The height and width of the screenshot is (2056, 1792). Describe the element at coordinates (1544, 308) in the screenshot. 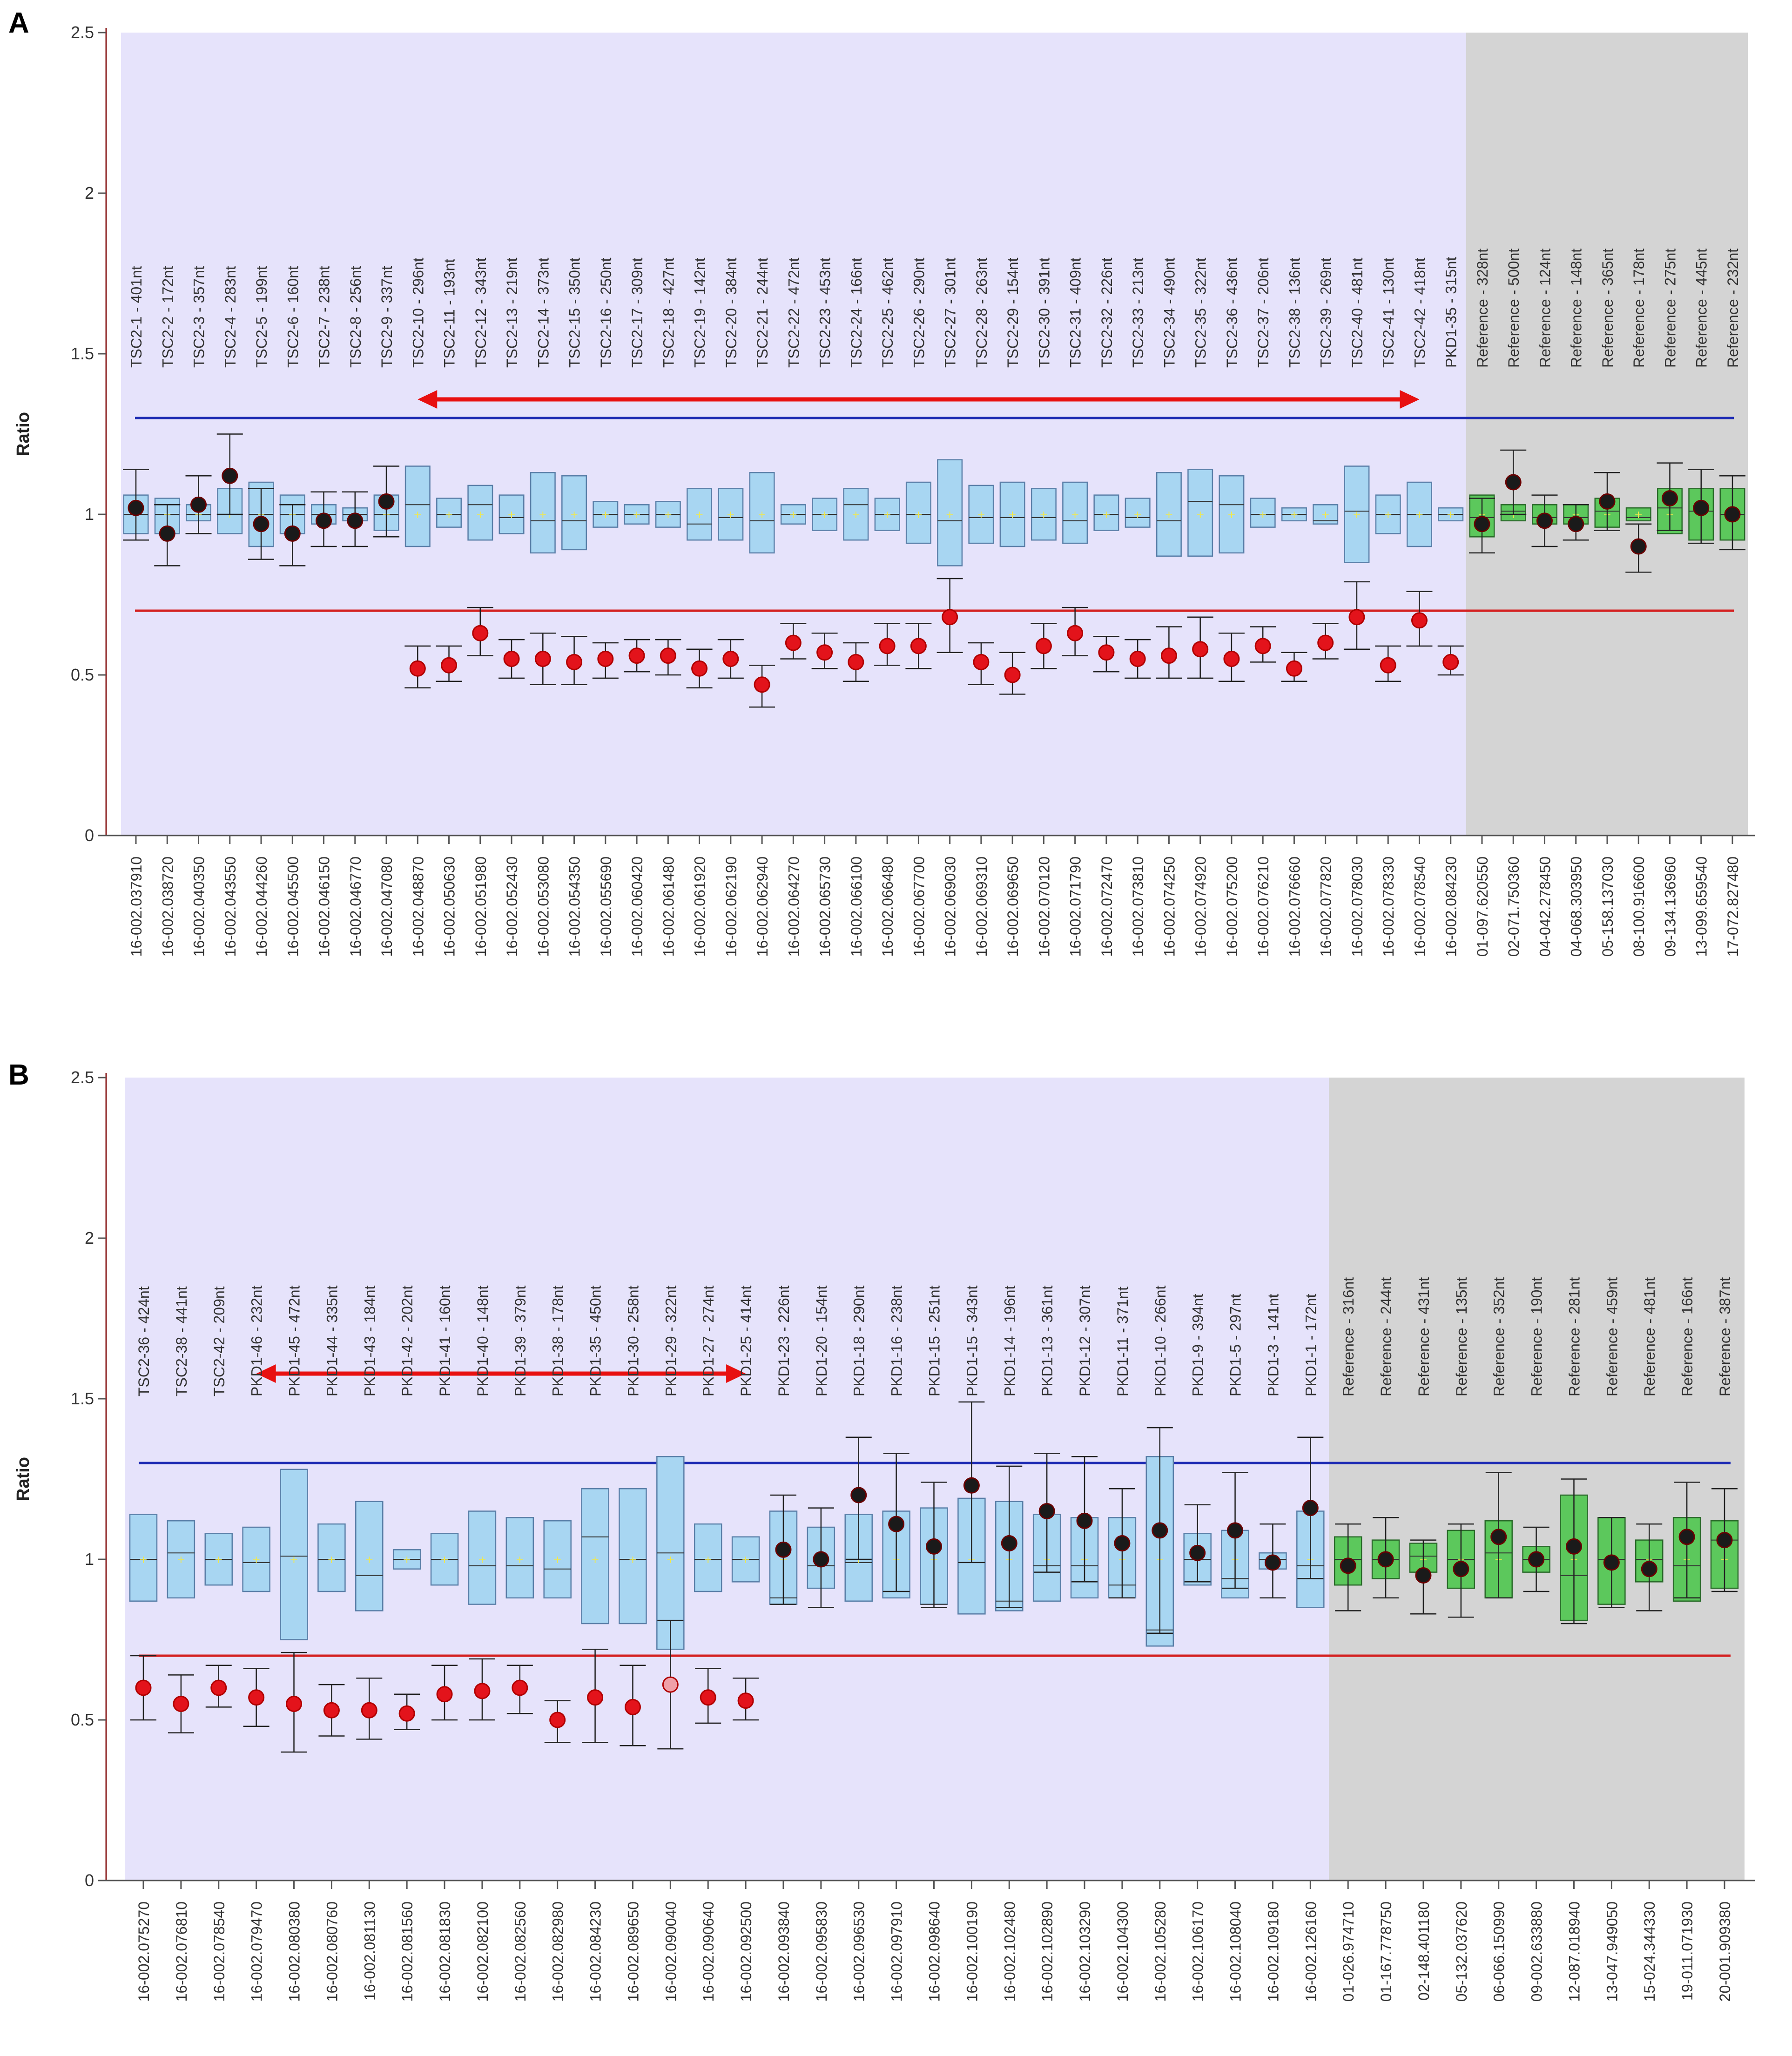

I see `category-label: Reference - 124nt` at that location.